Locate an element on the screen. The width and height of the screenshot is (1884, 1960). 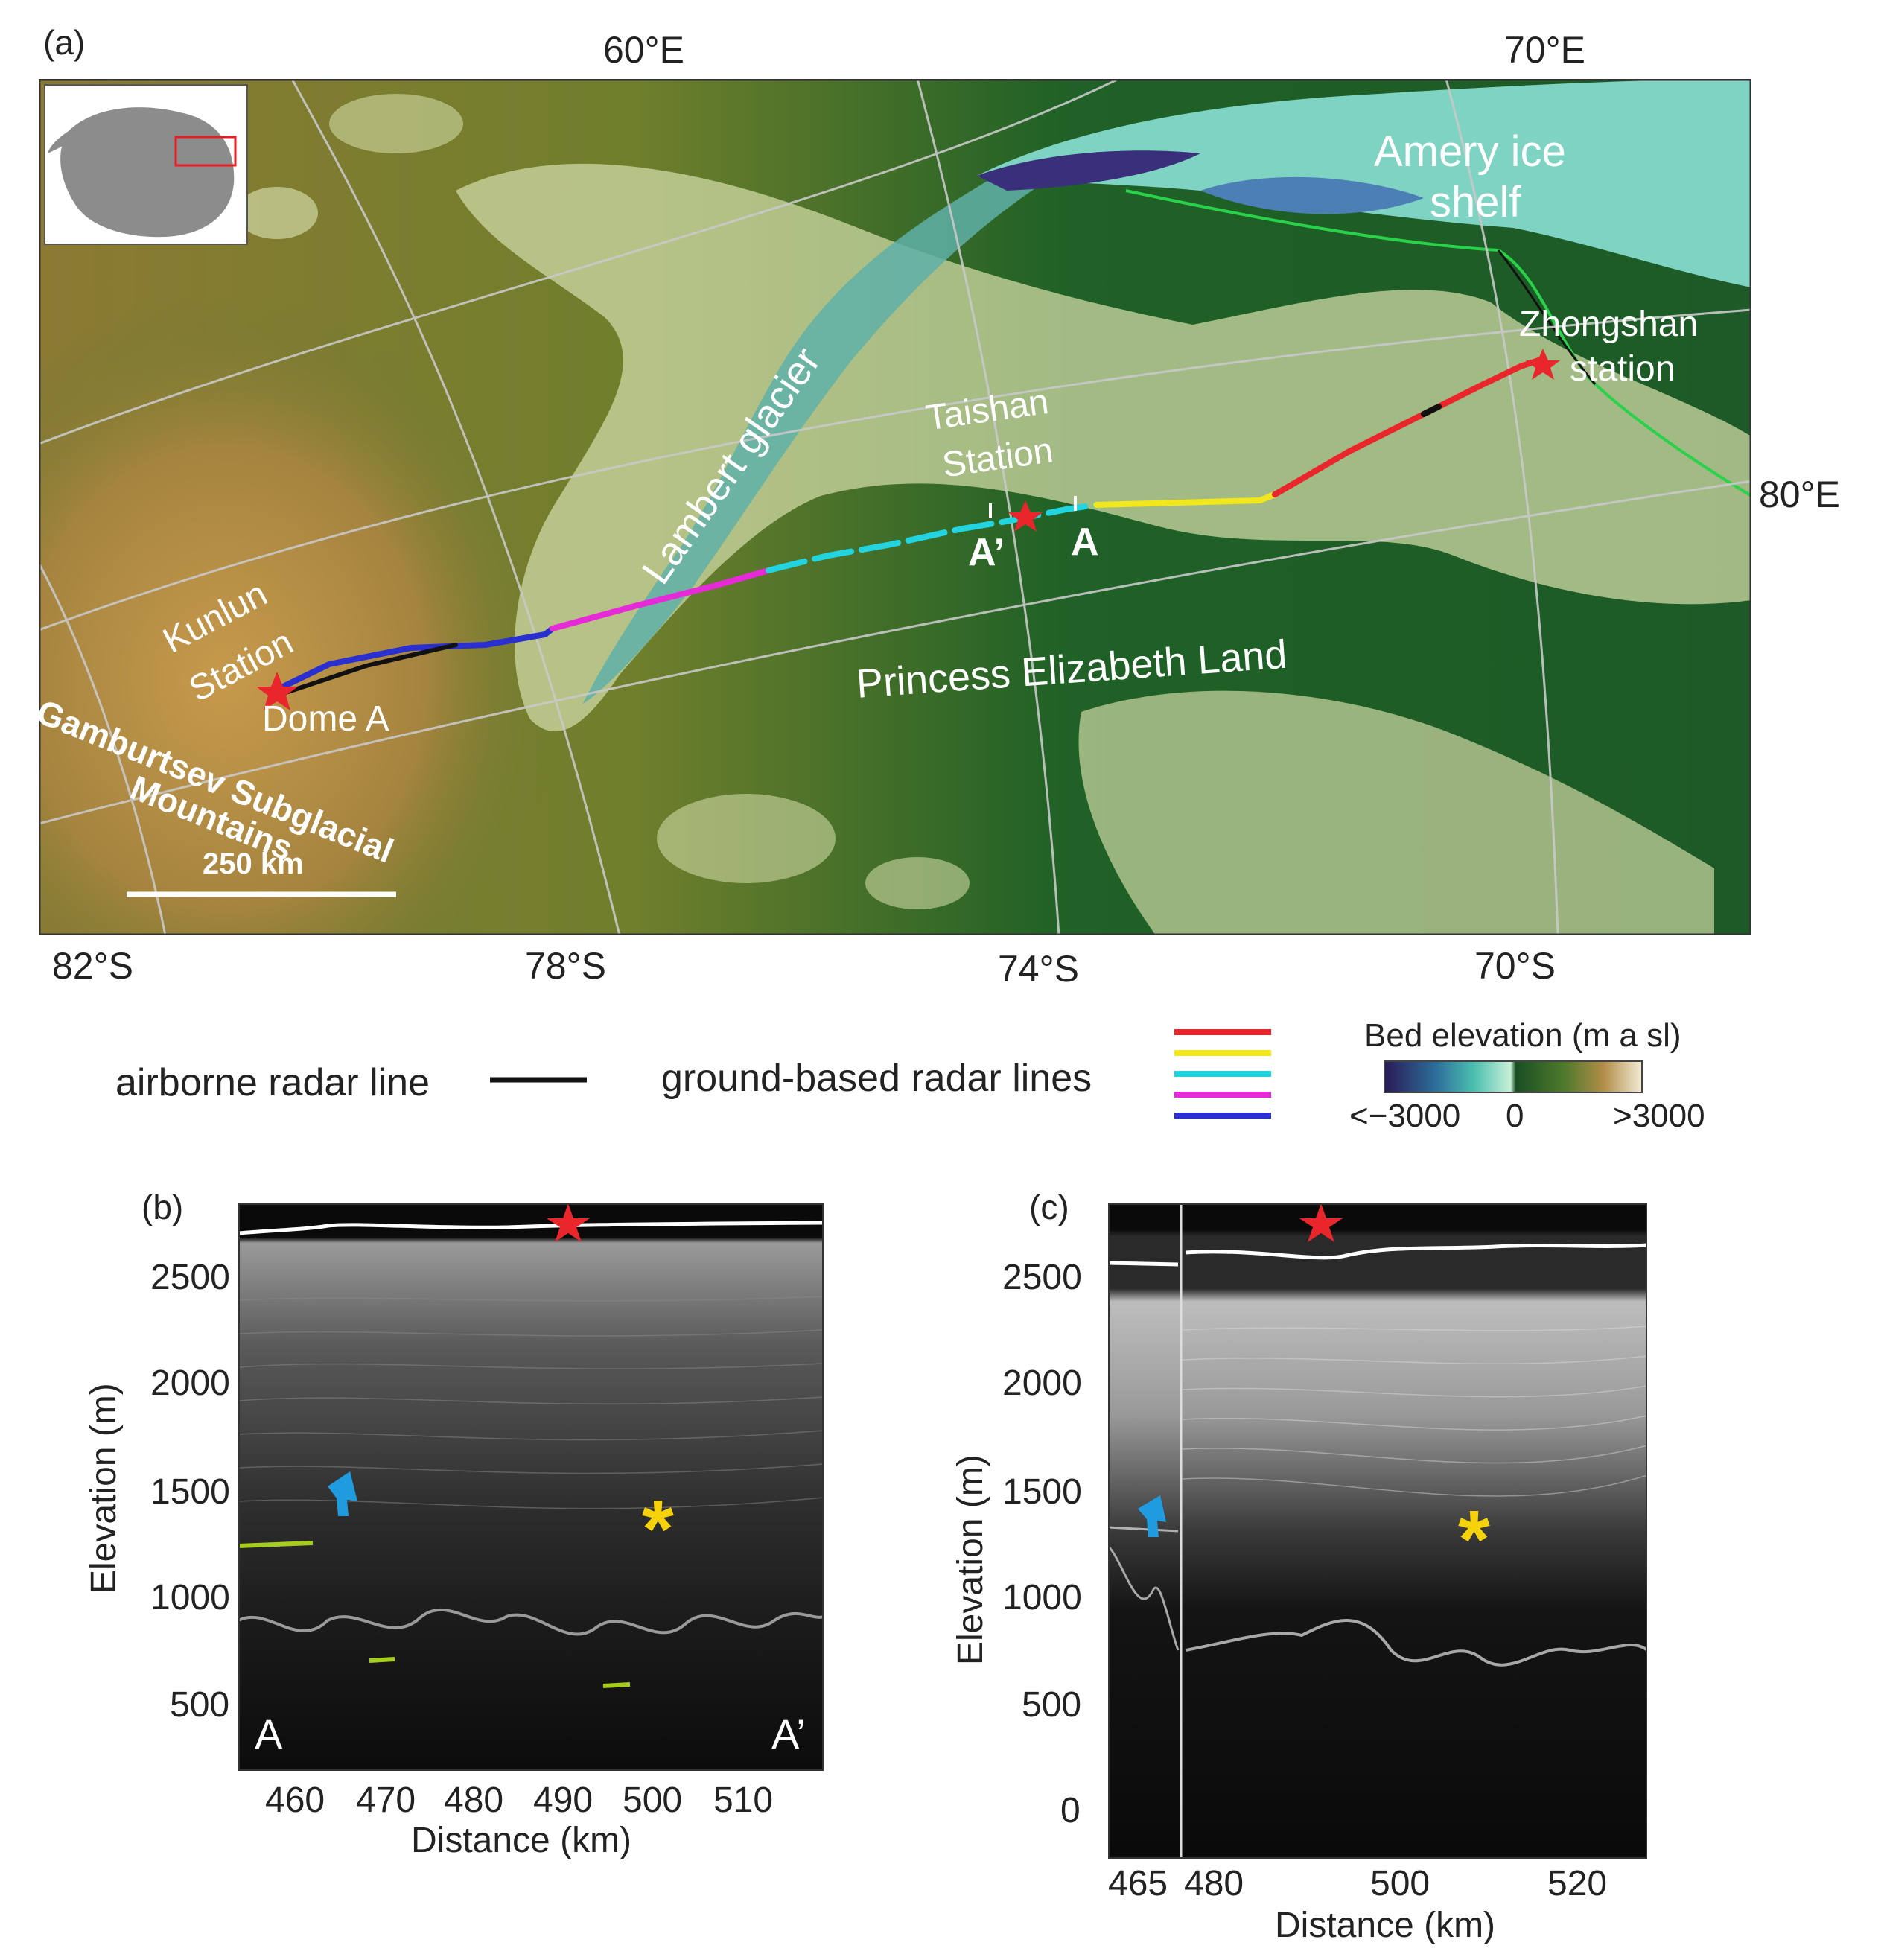
panel-b-xtick: 490 is located at coordinates (563, 1800).